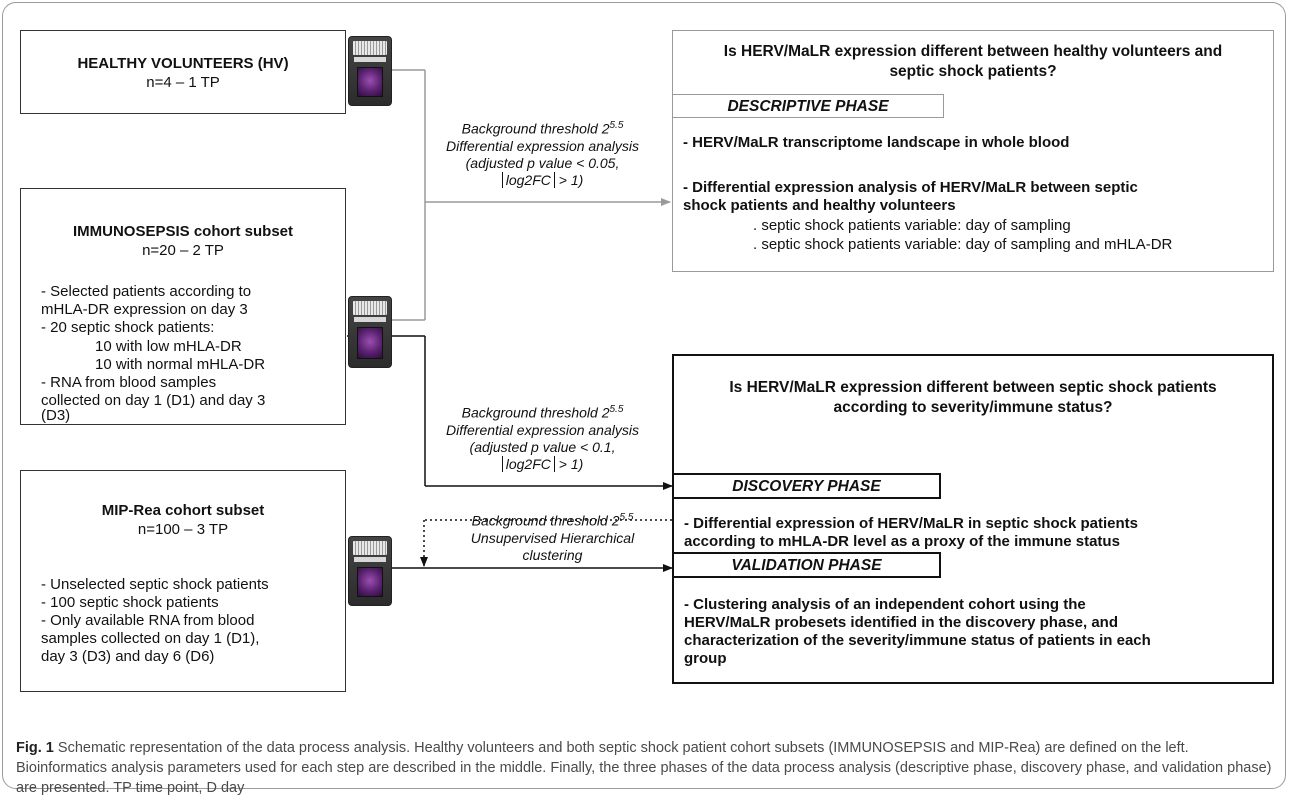 This screenshot has height=798, width=1290. What do you see at coordinates (183, 63) in the screenshot?
I see `hv-title: HEALTHY VOLUNTEERS (HV)` at bounding box center [183, 63].